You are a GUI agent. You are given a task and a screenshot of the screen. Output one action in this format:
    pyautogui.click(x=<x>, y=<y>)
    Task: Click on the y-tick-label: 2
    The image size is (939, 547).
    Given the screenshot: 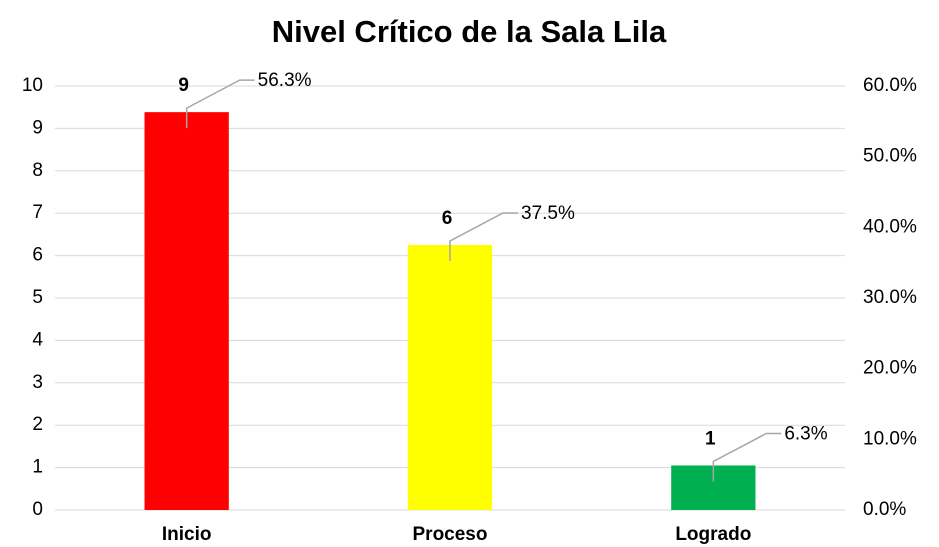 What is the action you would take?
    pyautogui.click(x=37, y=424)
    